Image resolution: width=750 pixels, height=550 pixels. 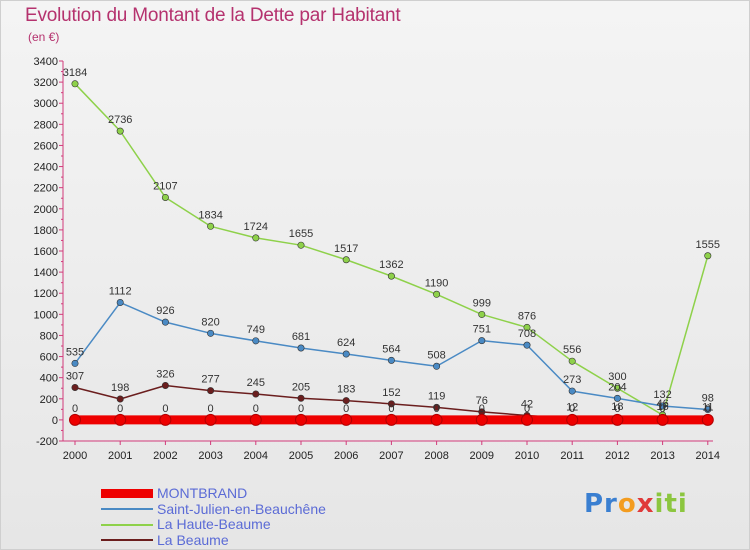 What do you see at coordinates (391, 349) in the screenshot?
I see `data-label: 564` at bounding box center [391, 349].